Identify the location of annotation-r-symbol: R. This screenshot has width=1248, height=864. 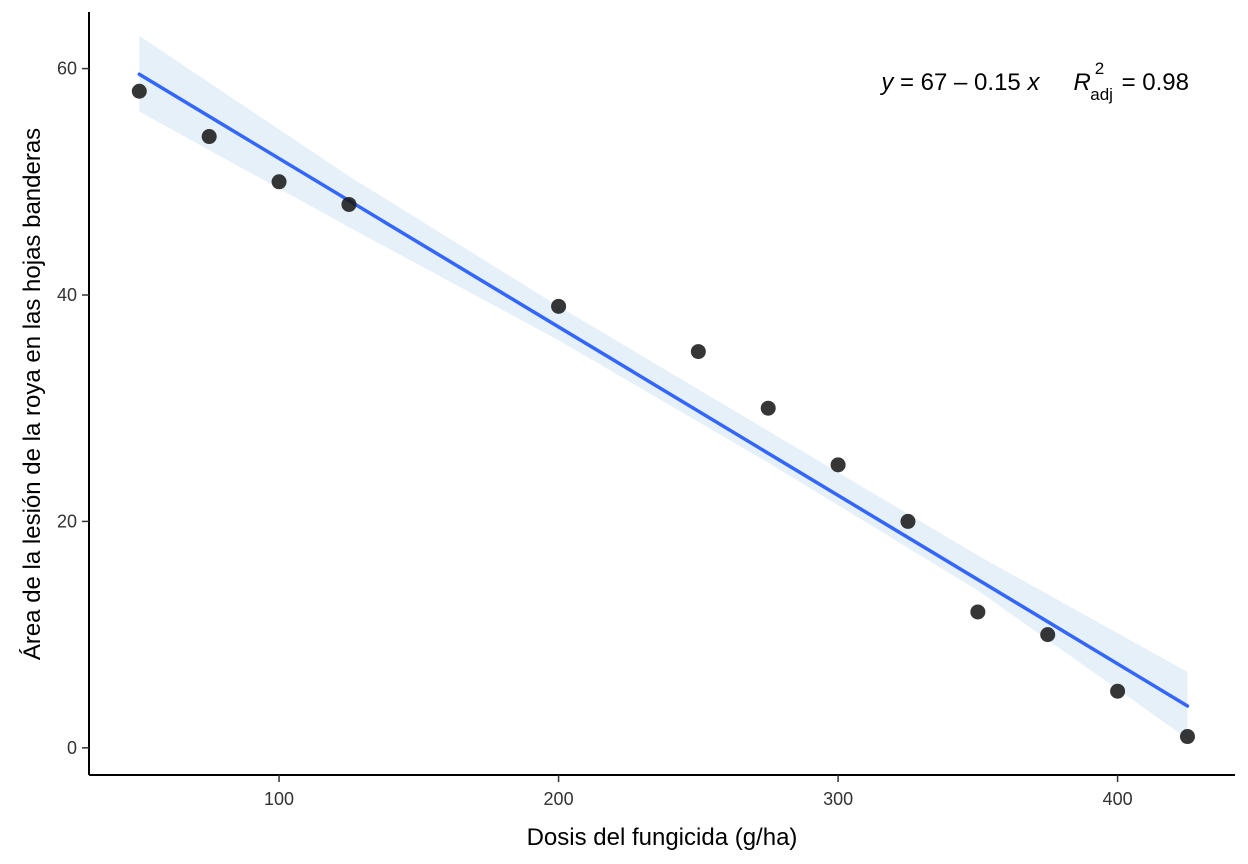
(1081, 82).